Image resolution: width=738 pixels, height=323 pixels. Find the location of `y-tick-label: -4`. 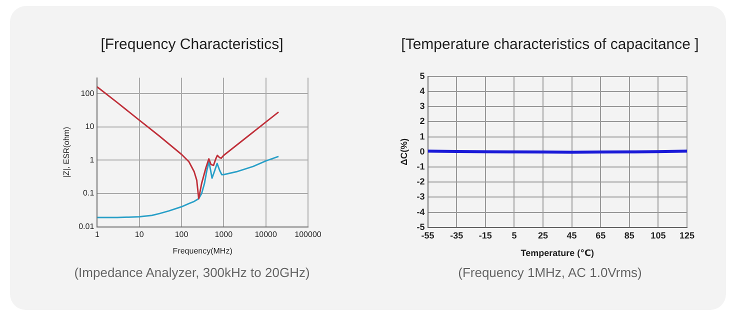

y-tick-label: -4 is located at coordinates (420, 211).